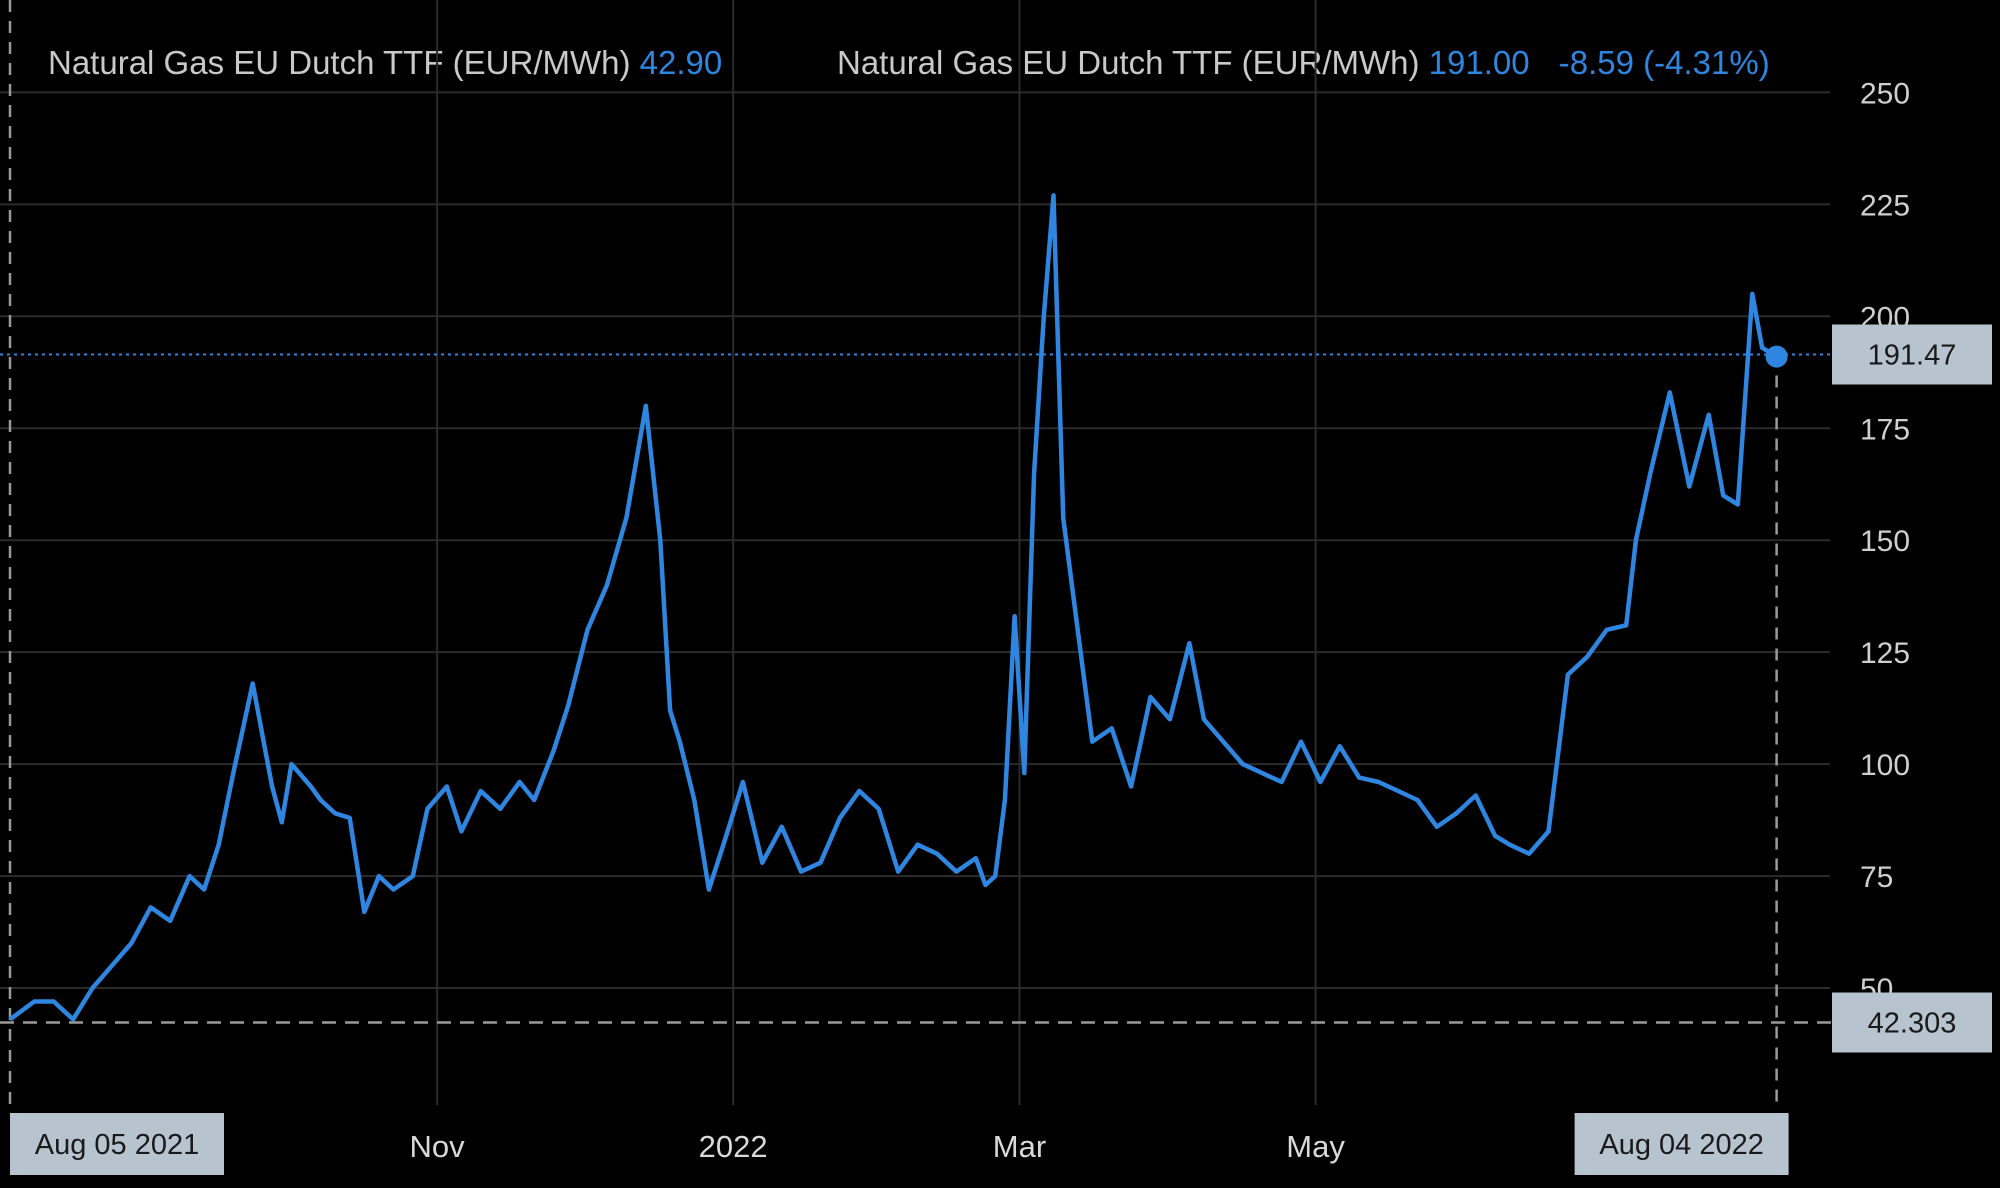 The width and height of the screenshot is (2000, 1188). What do you see at coordinates (878, 1146) in the screenshot?
I see `x-axis: Nov 2022 Mar May` at bounding box center [878, 1146].